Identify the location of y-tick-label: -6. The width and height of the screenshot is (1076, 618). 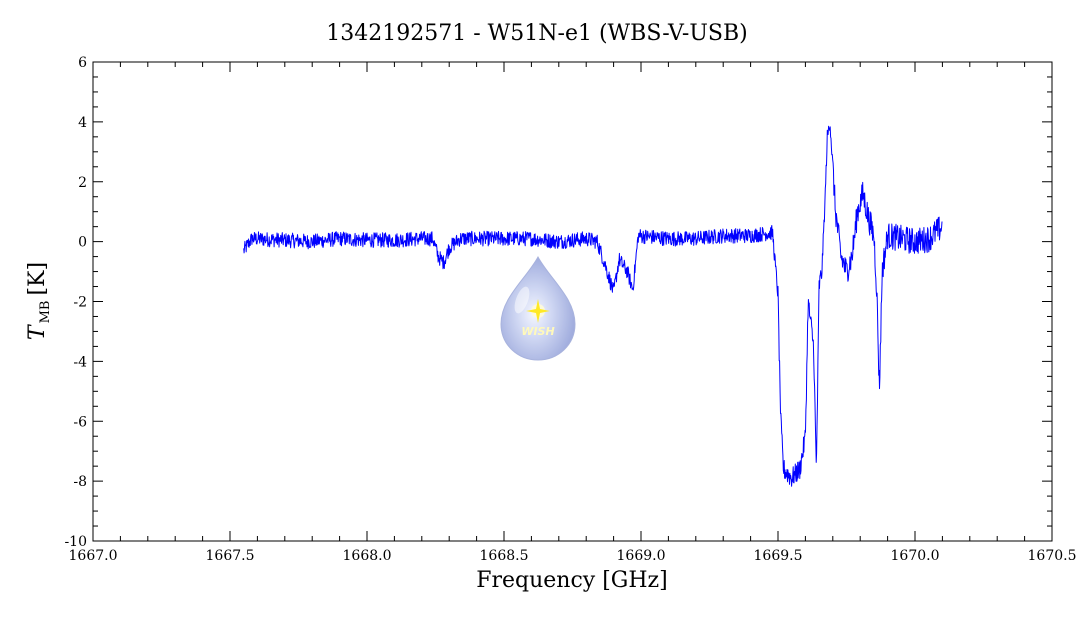
(80, 422).